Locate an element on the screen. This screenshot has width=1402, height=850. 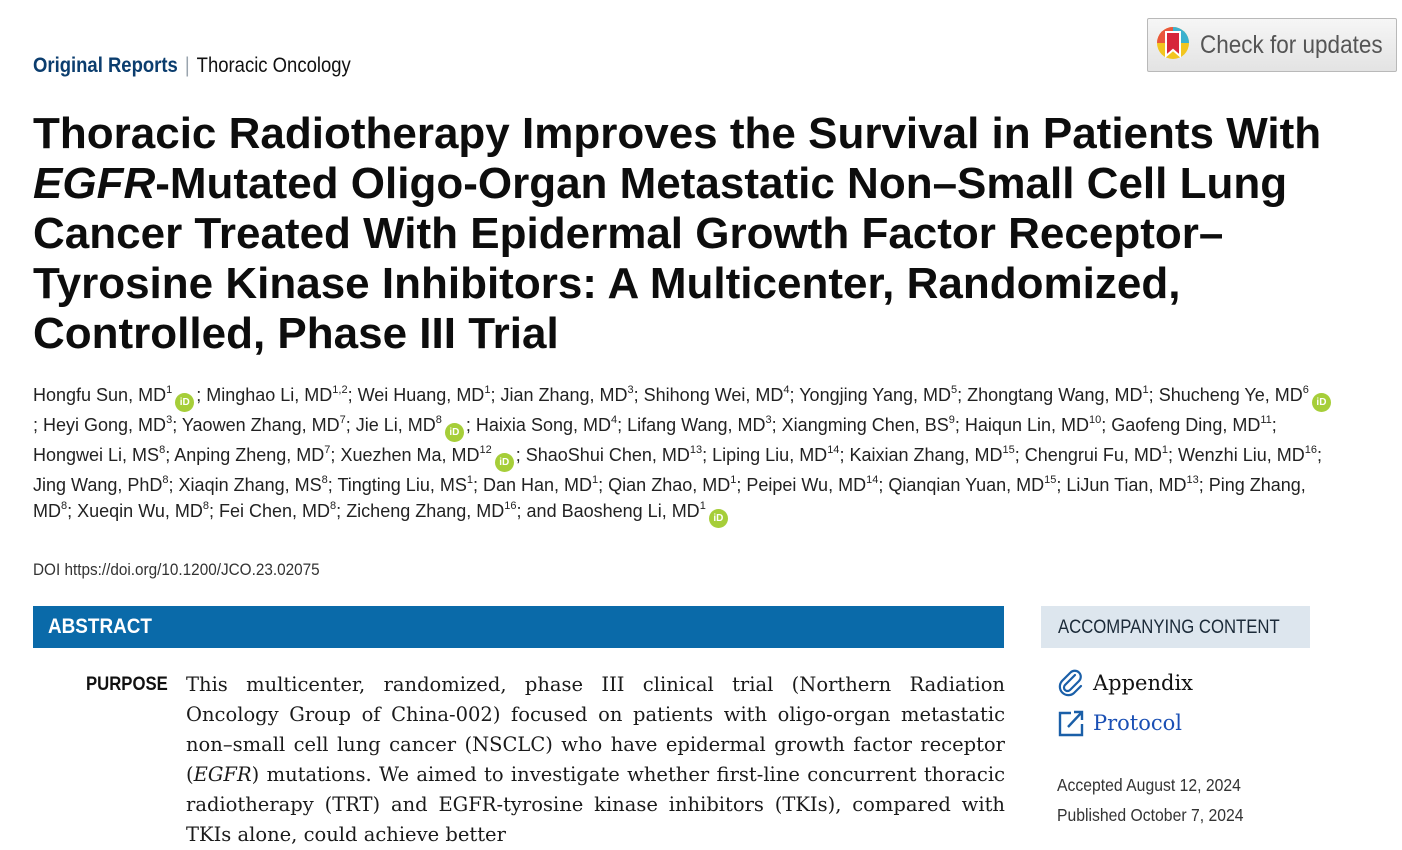
author-name: Zhongtang Wang, MD is located at coordinates (1055, 395).